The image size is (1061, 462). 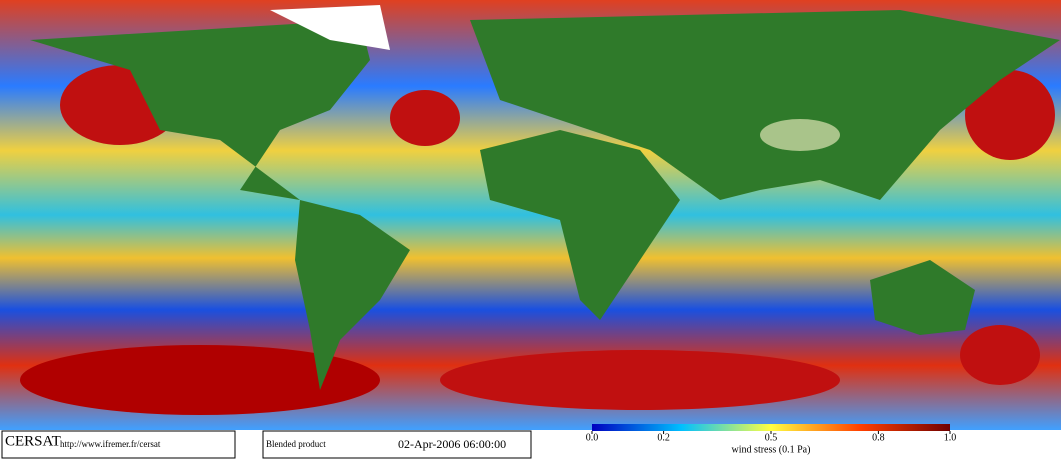 I want to click on greenland, so click(x=330, y=27).